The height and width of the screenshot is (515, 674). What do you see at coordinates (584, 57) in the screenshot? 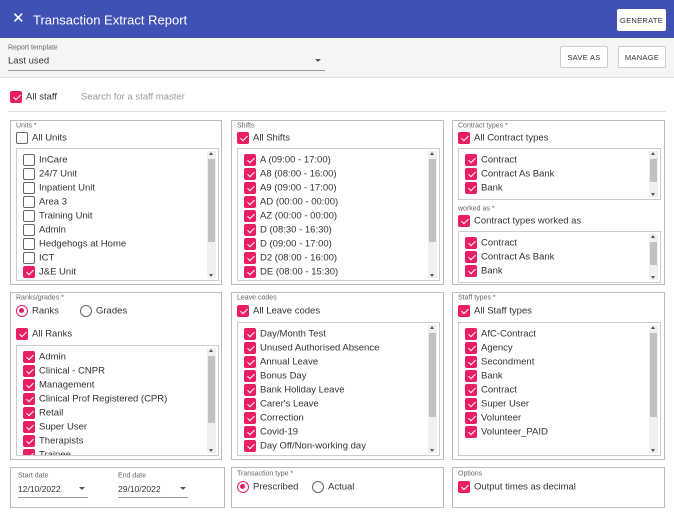
I see `save-as-button: SAVE AS` at bounding box center [584, 57].